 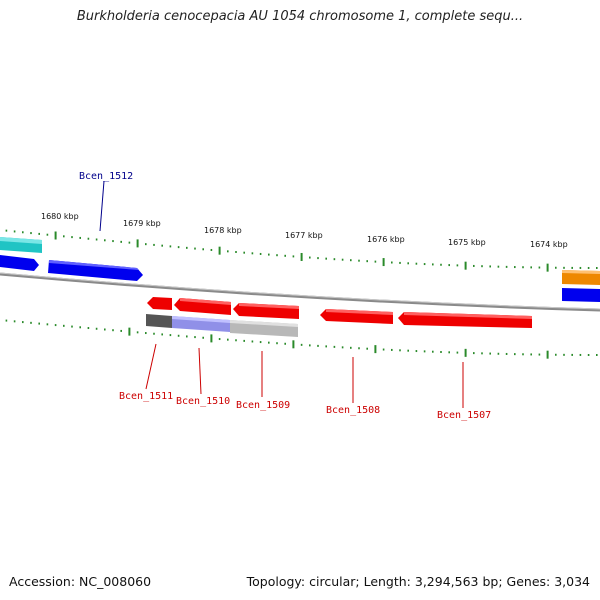 I want to click on feature-cds-bcen1511, so click(x=159, y=303).